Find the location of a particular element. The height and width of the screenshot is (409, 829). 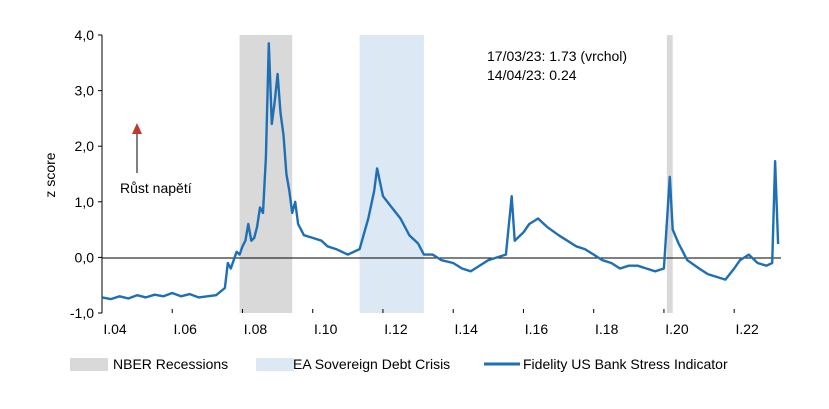

y-tick-label: 2,0 is located at coordinates (85, 146).